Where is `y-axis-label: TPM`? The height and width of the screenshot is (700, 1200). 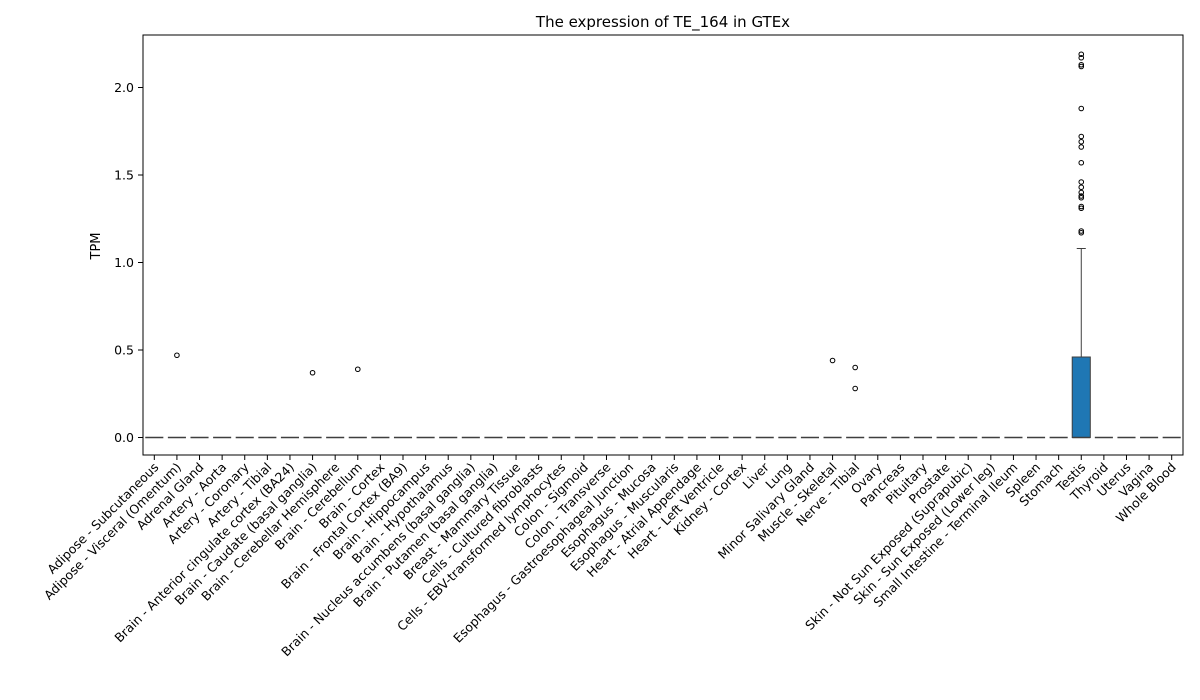 y-axis-label: TPM is located at coordinates (96, 247).